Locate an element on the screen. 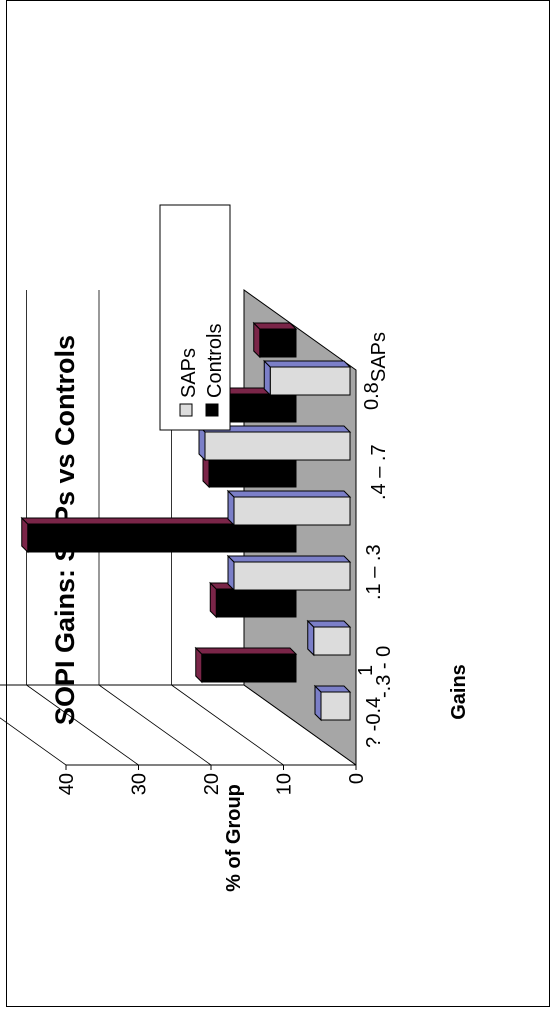  x-axis-ticks: ? -0.4-.3 - 01 .1 – .3 .4 – .7 0.8 is located at coordinates (375, 565).